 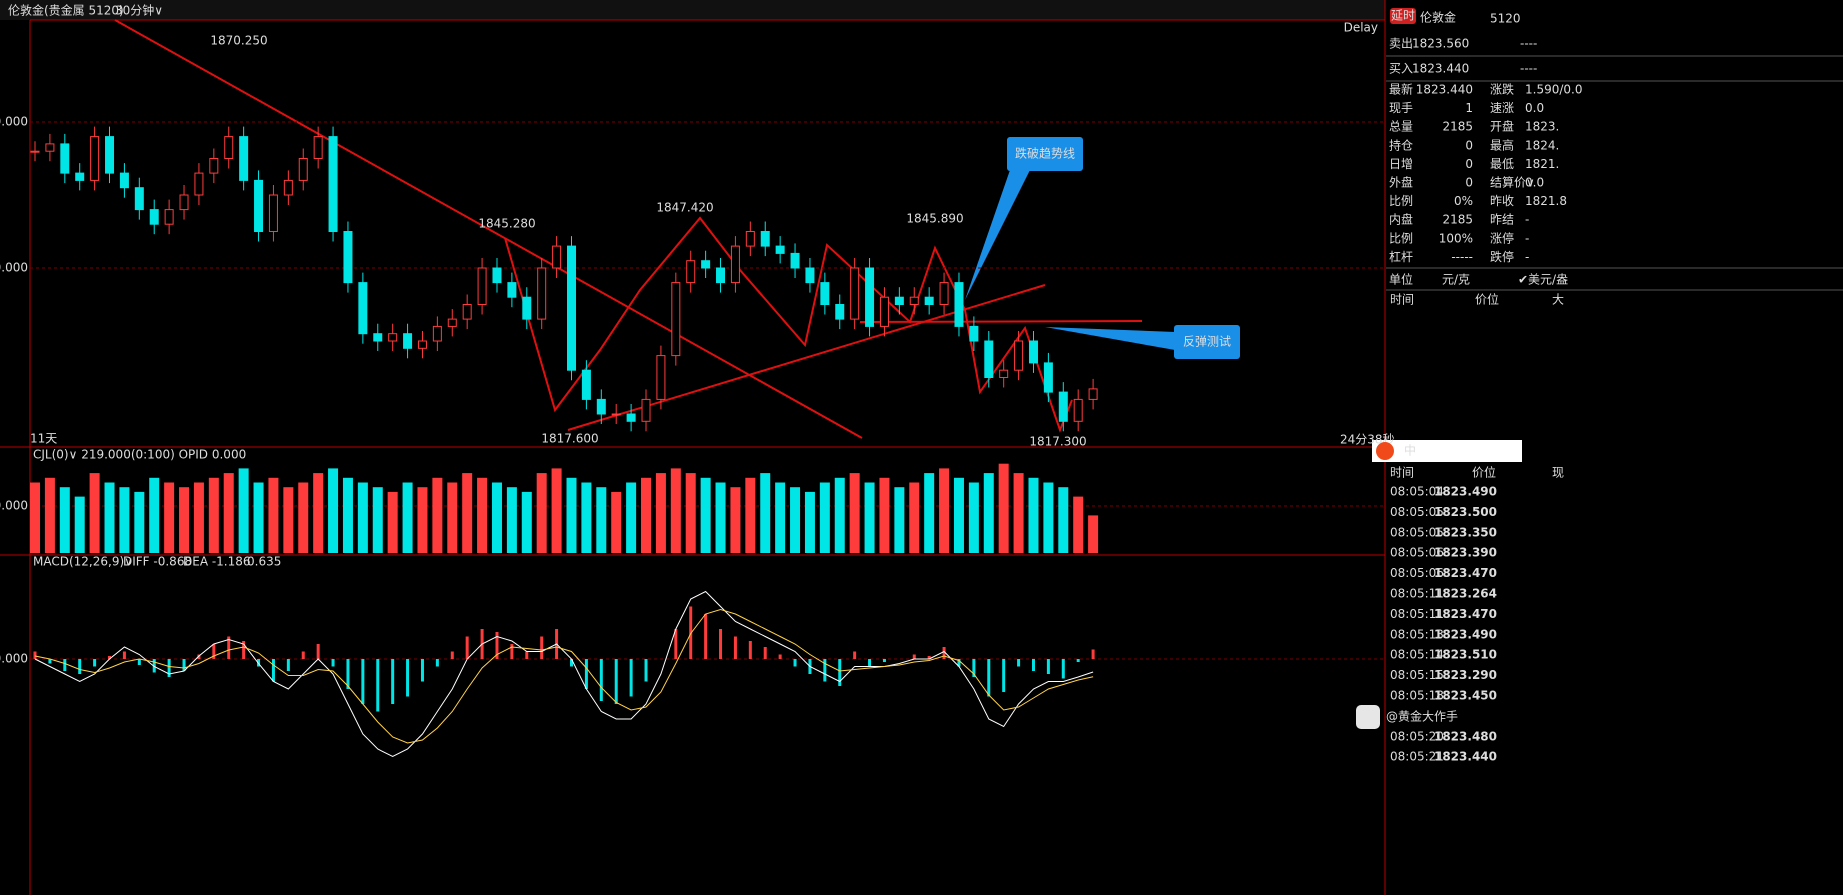 I want to click on quote-value: 0.0, so click(x=1534, y=108).